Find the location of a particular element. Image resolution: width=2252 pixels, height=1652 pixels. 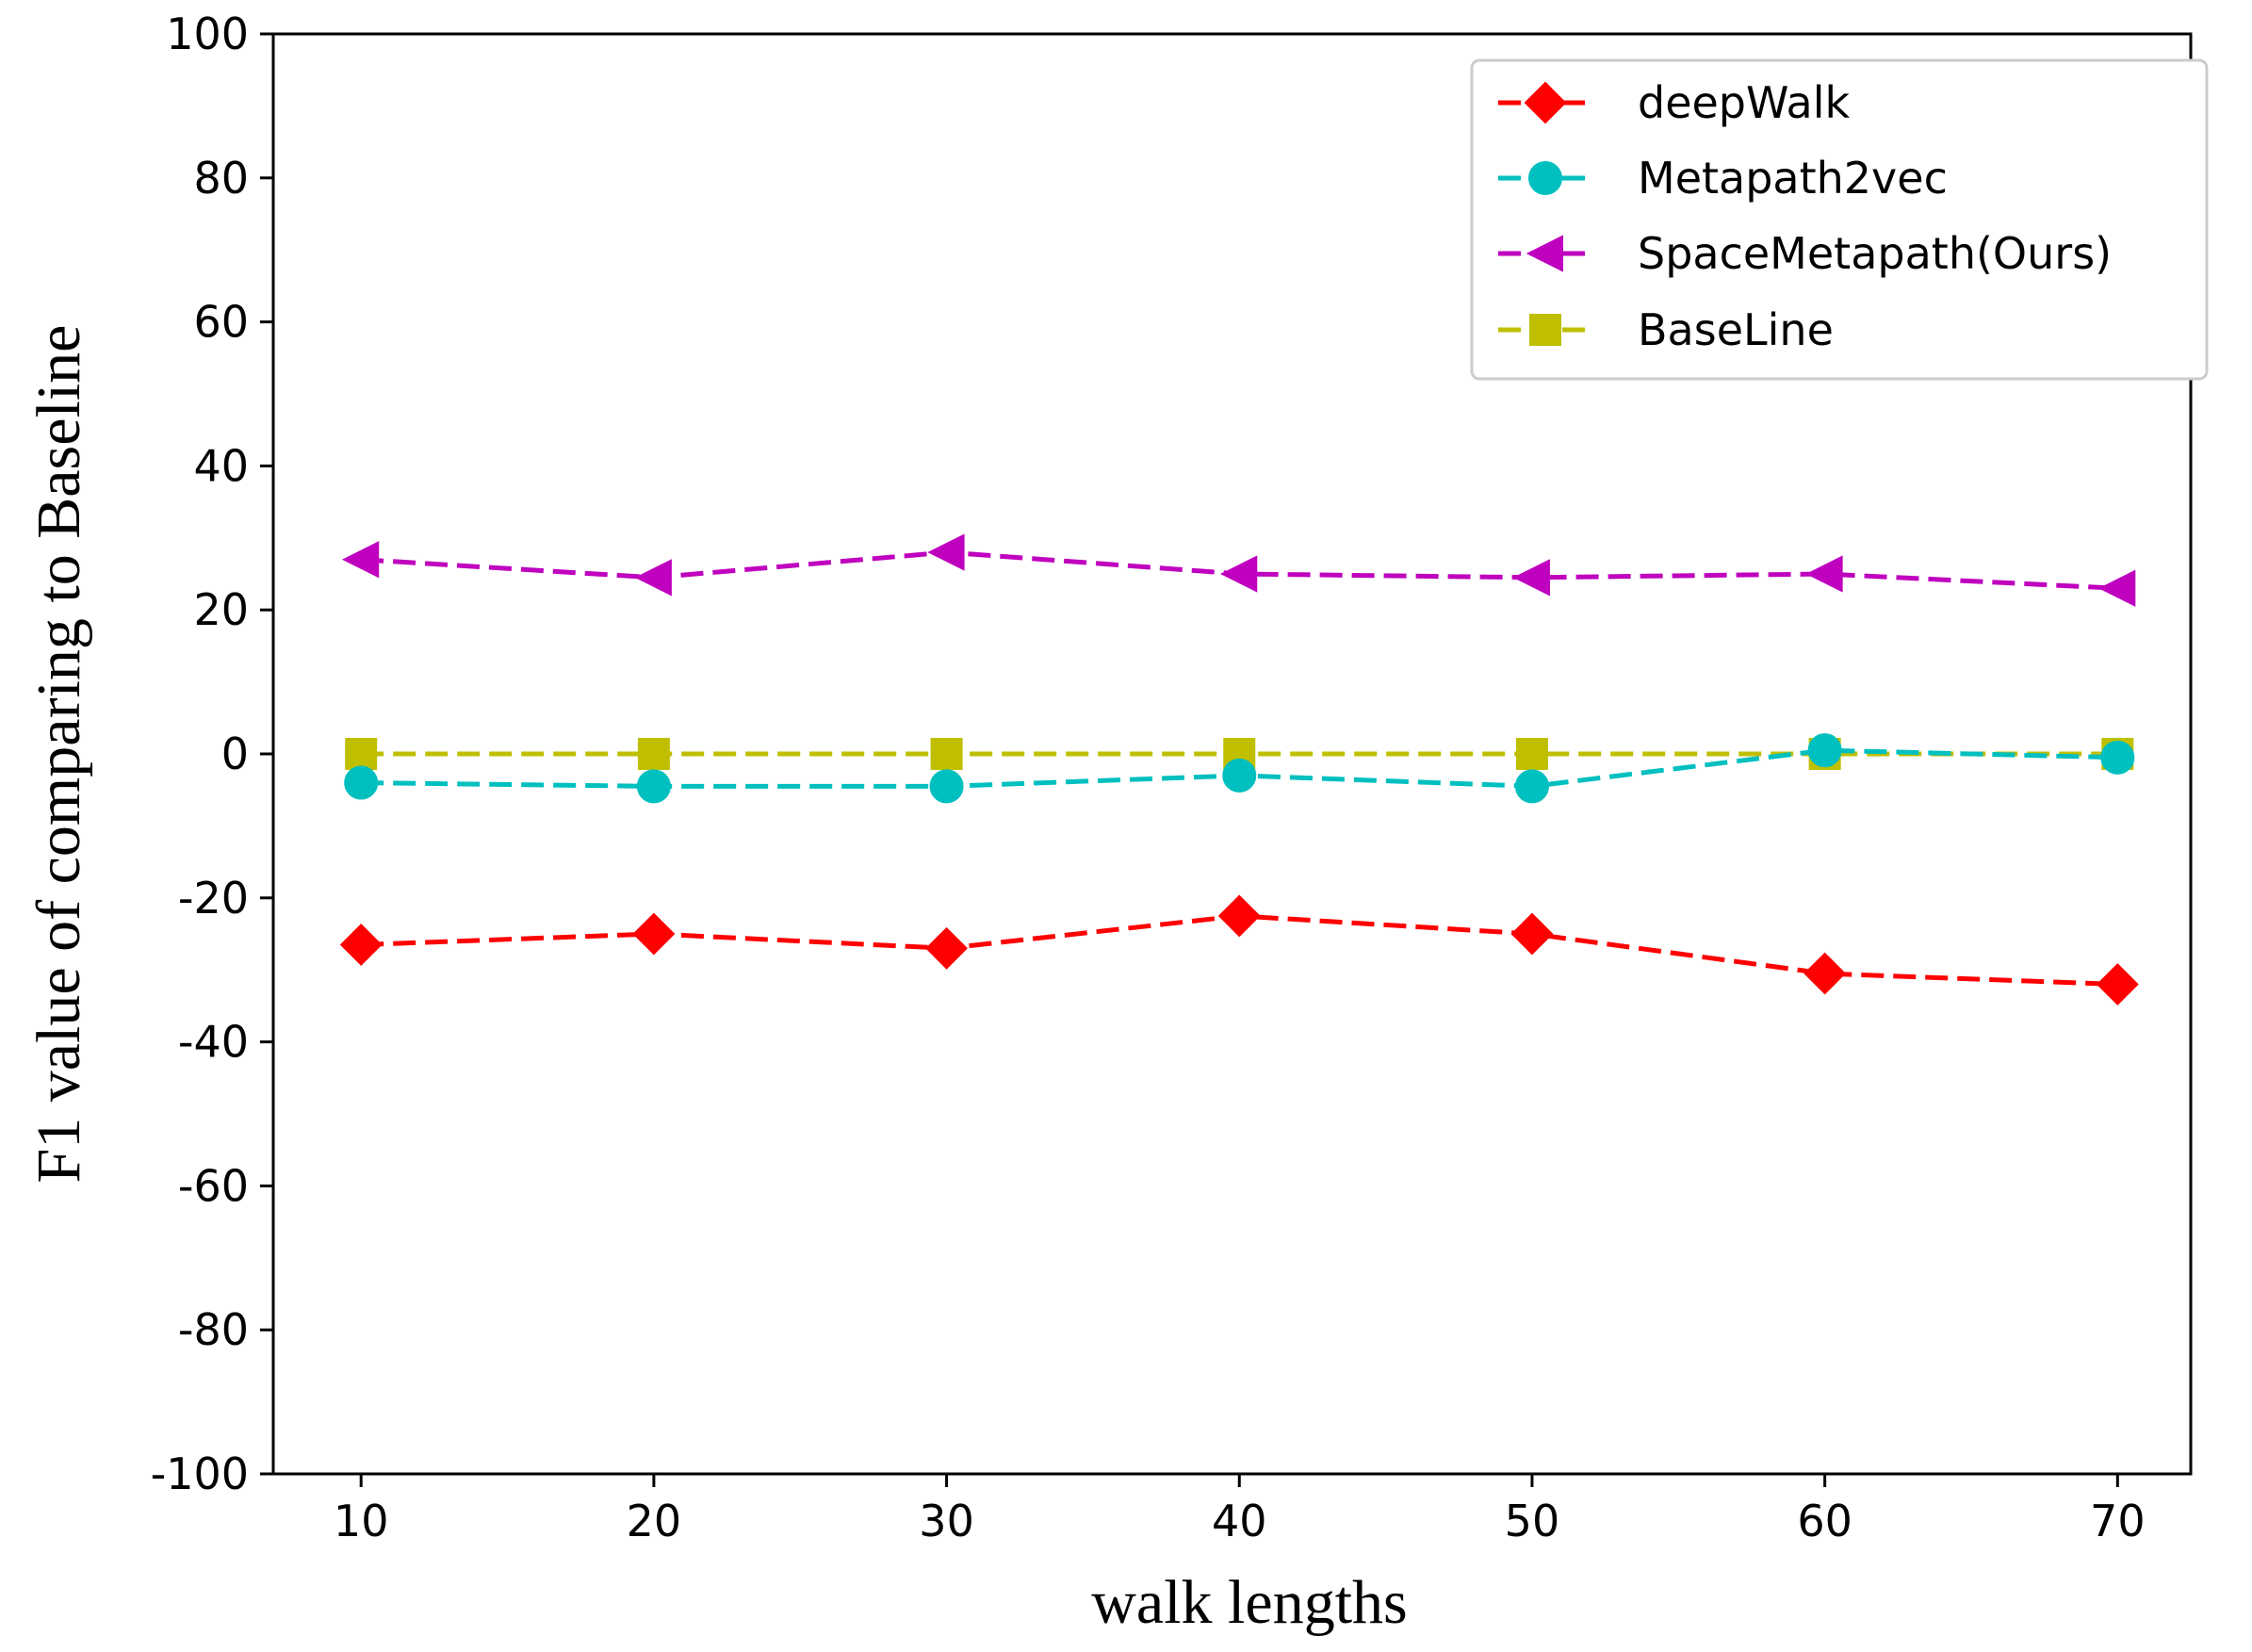

y-tick-label: -20 is located at coordinates (213, 898).